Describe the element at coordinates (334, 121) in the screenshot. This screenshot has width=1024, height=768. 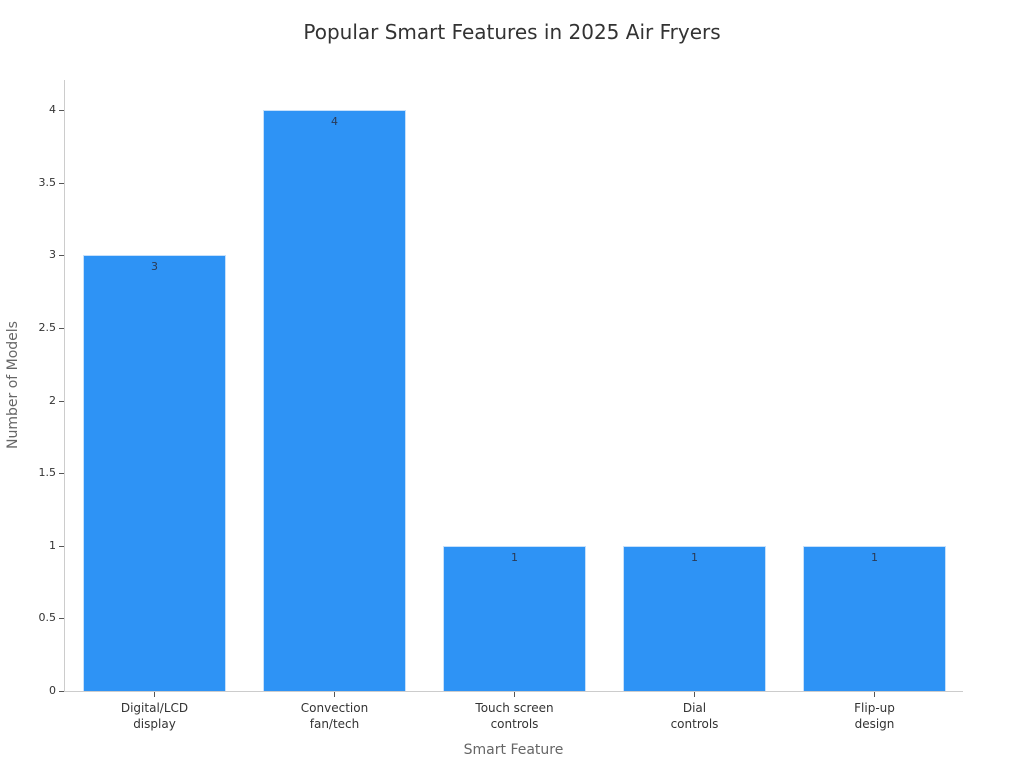
I see `bar-value-label: 4` at that location.